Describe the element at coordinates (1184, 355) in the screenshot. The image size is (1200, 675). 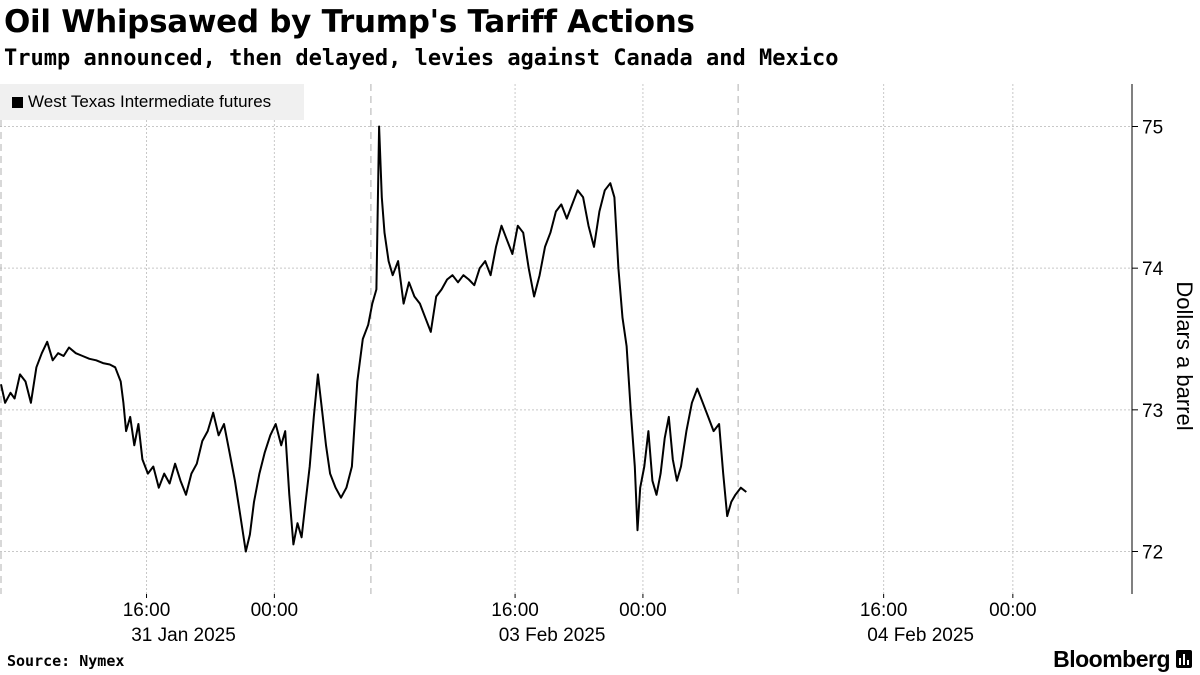
I see `y-axis-label: Dollars a barrel` at that location.